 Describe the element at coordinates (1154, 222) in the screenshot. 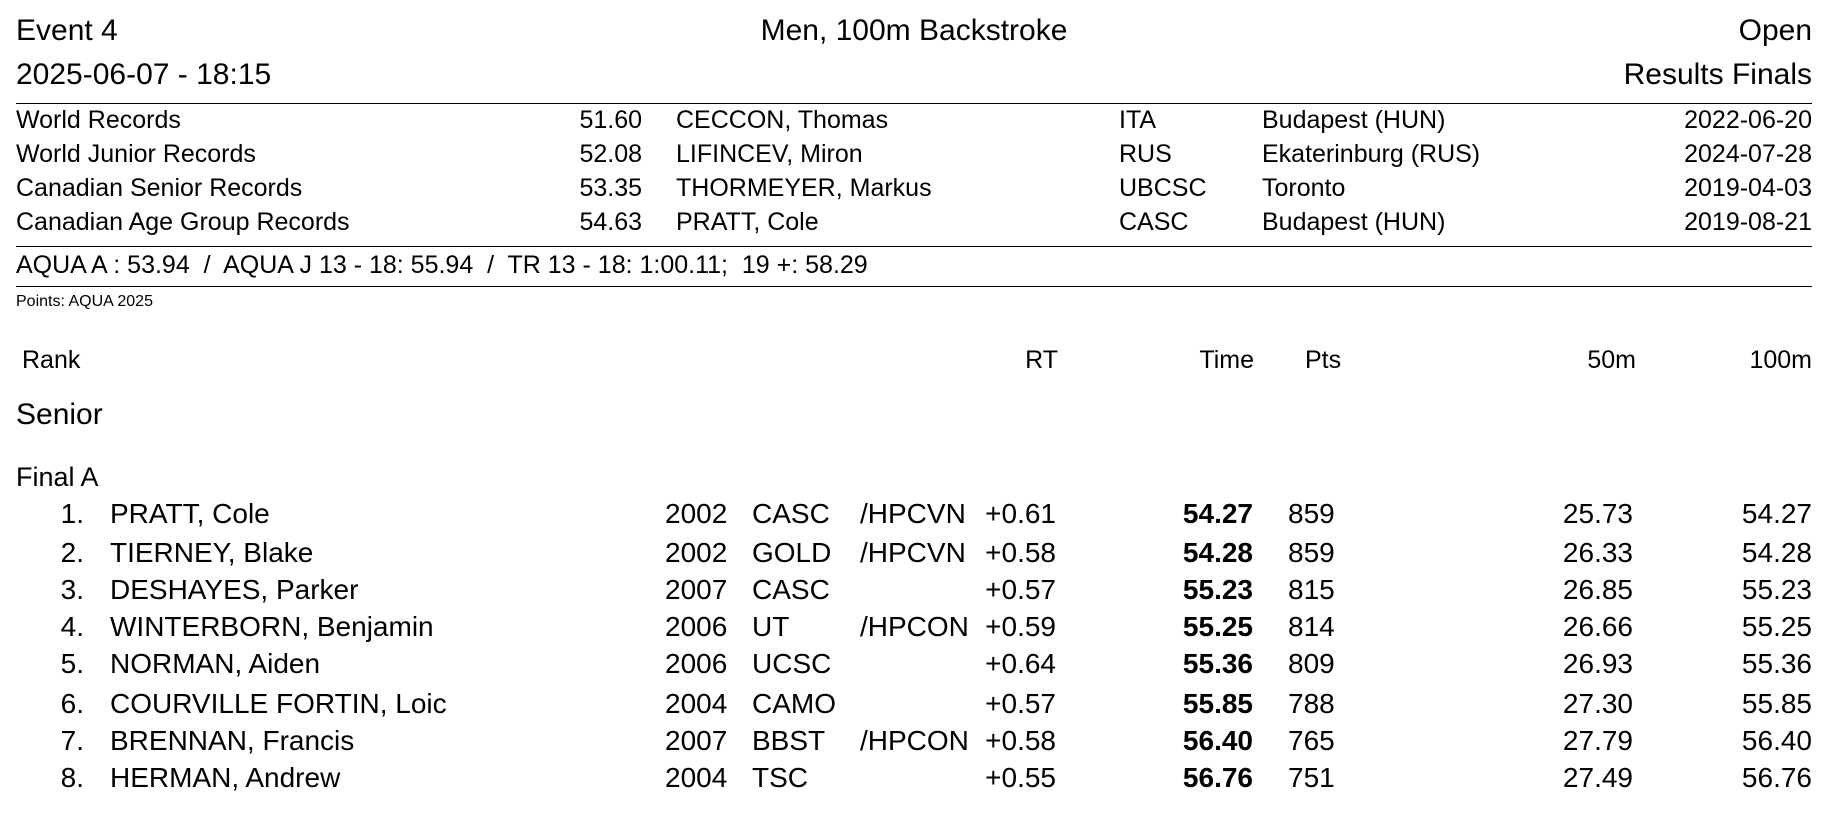

I see `record-country: CASC` at that location.